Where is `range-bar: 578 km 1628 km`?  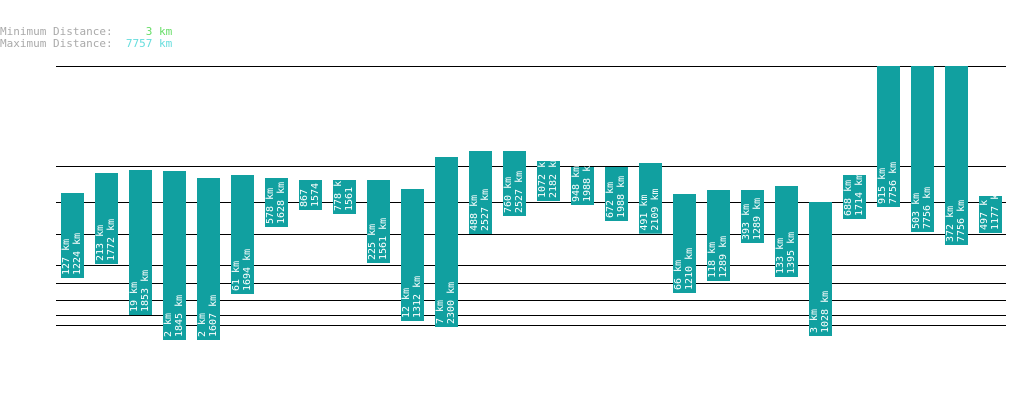
range-bar: 578 km 1628 km is located at coordinates (276, 202).